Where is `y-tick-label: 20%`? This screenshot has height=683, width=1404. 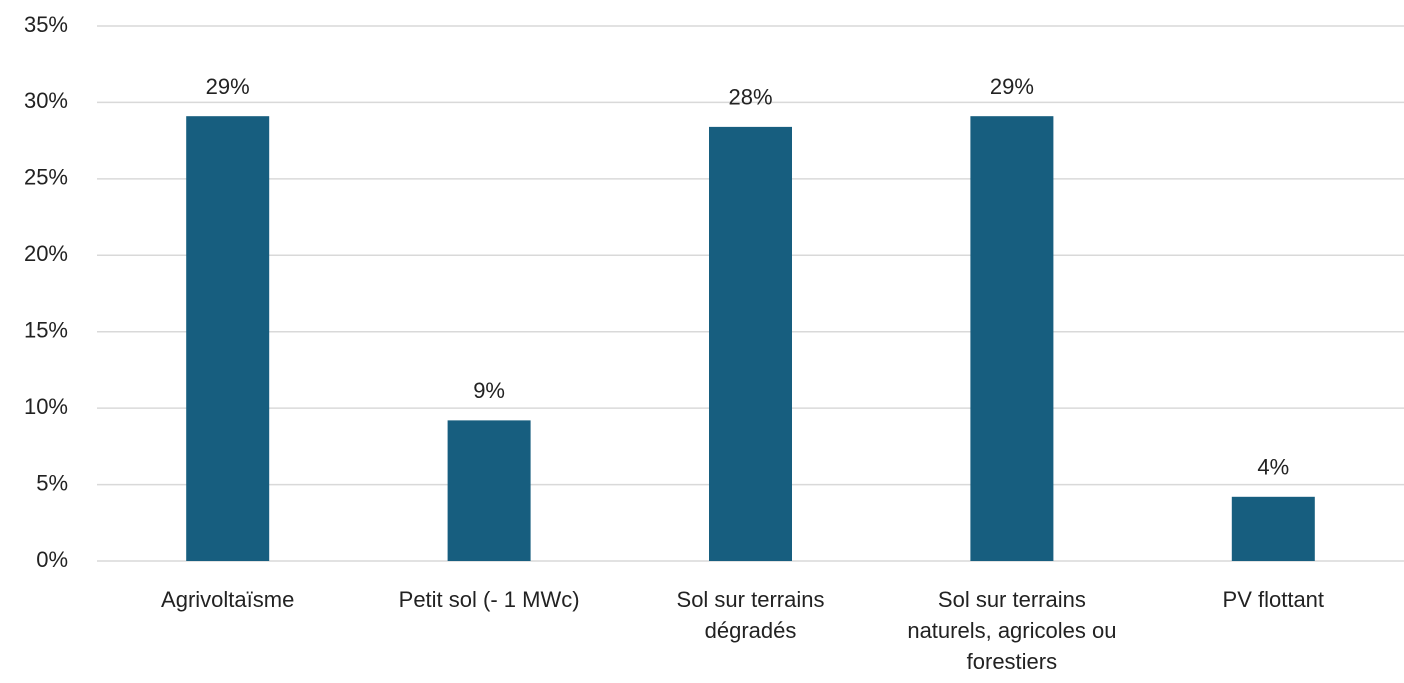 y-tick-label: 20% is located at coordinates (46, 253).